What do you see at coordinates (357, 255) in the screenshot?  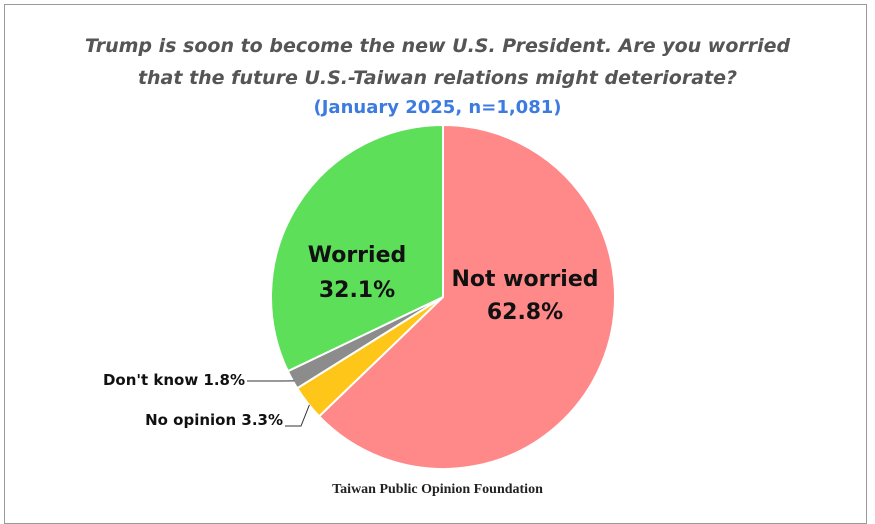 I see `label-worried: Worried` at bounding box center [357, 255].